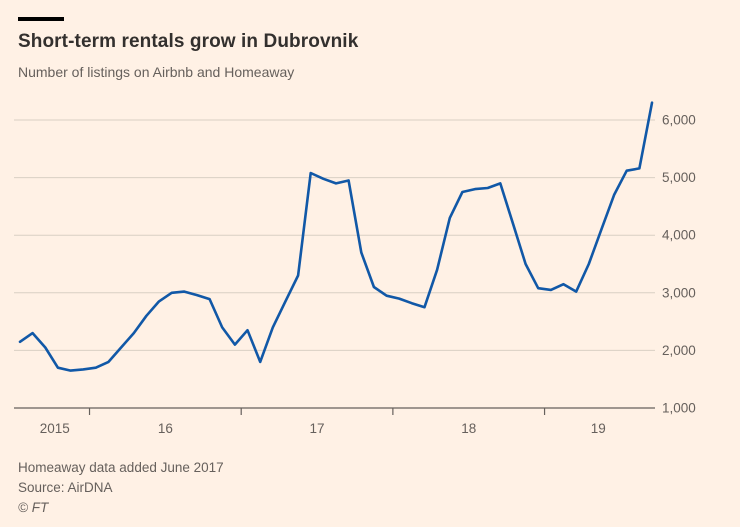  Describe the element at coordinates (33, 507) in the screenshot. I see `footer-copyright: © FT` at that location.